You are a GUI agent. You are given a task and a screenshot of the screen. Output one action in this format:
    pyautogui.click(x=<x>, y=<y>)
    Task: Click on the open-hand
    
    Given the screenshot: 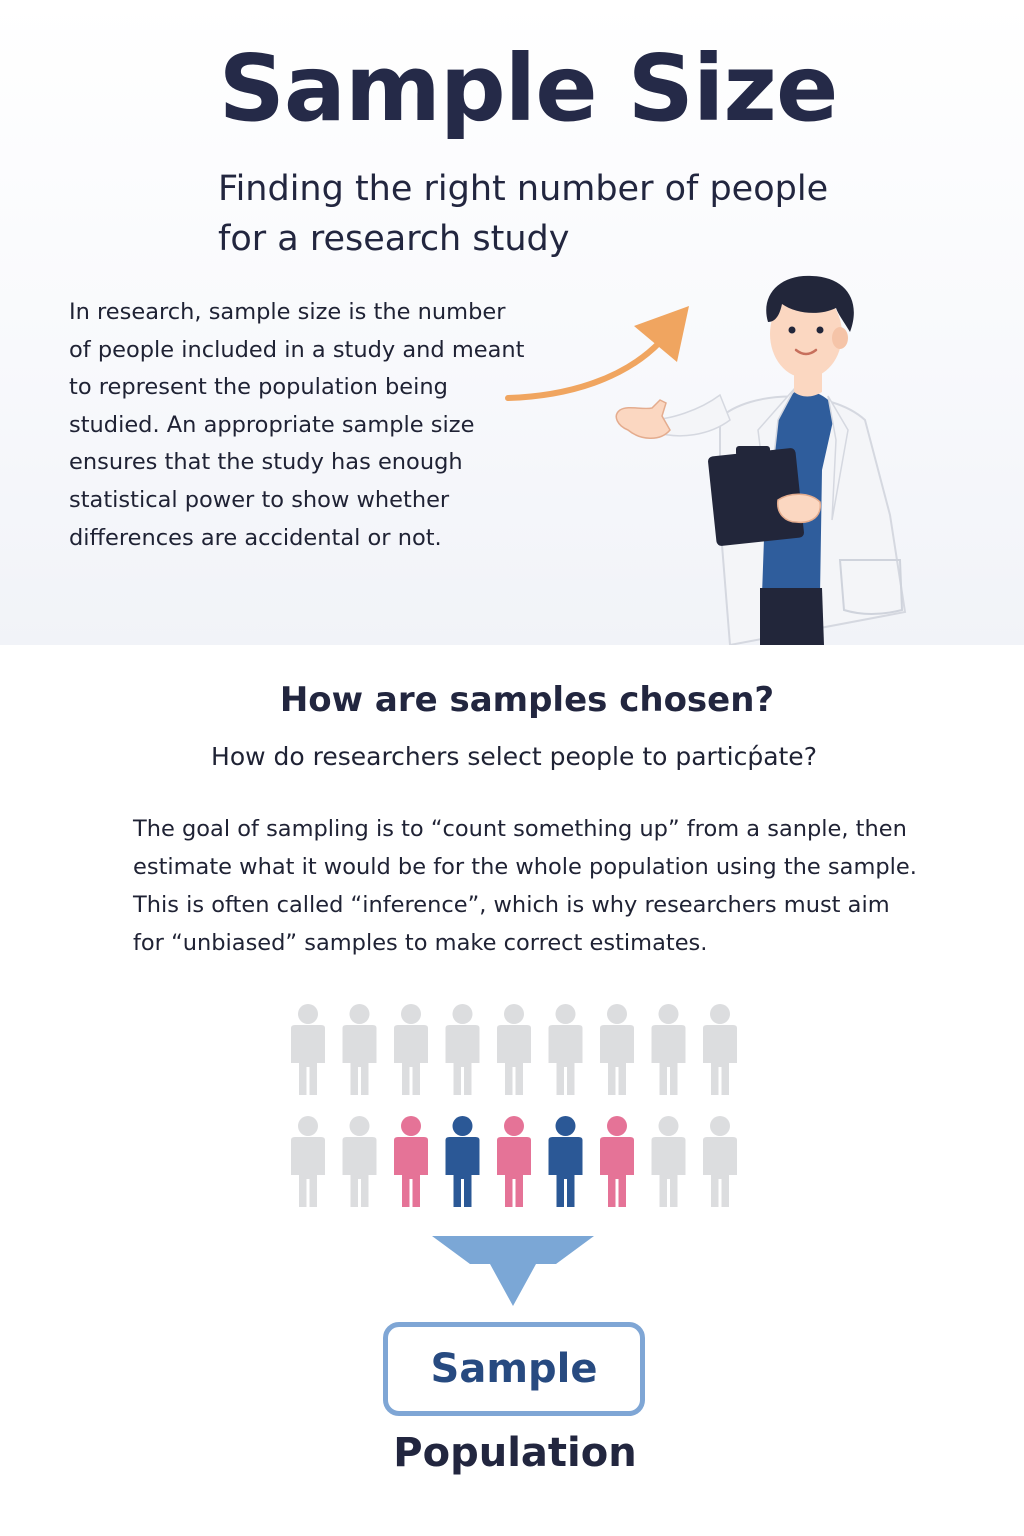 What is the action you would take?
    pyautogui.click(x=643, y=419)
    